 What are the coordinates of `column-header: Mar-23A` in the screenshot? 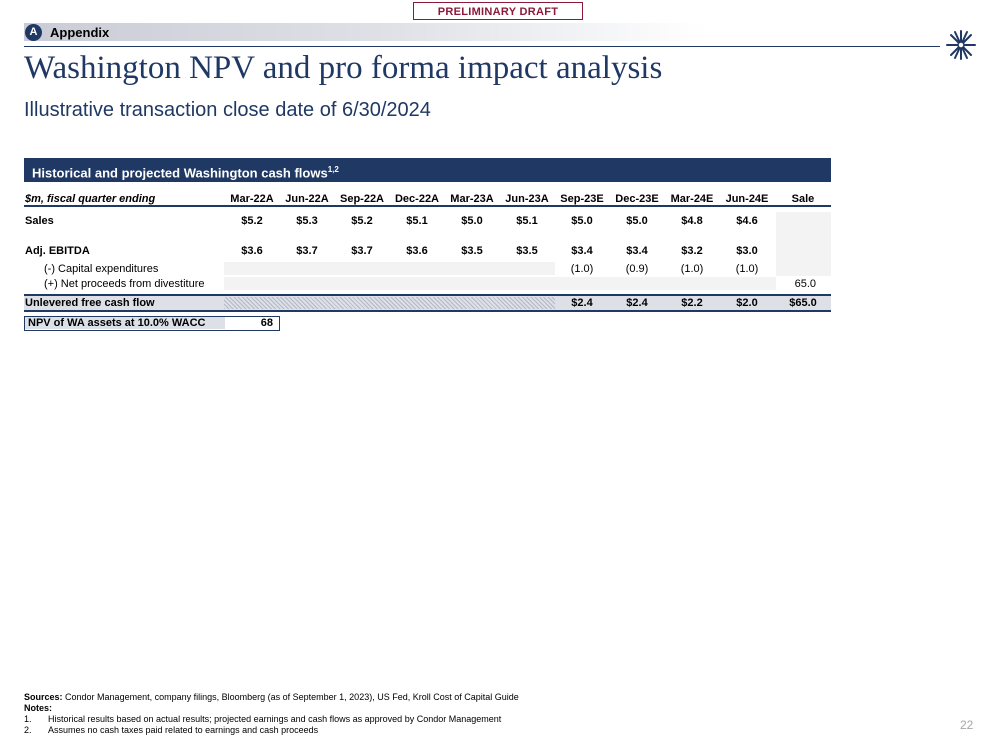 It's located at (472, 199).